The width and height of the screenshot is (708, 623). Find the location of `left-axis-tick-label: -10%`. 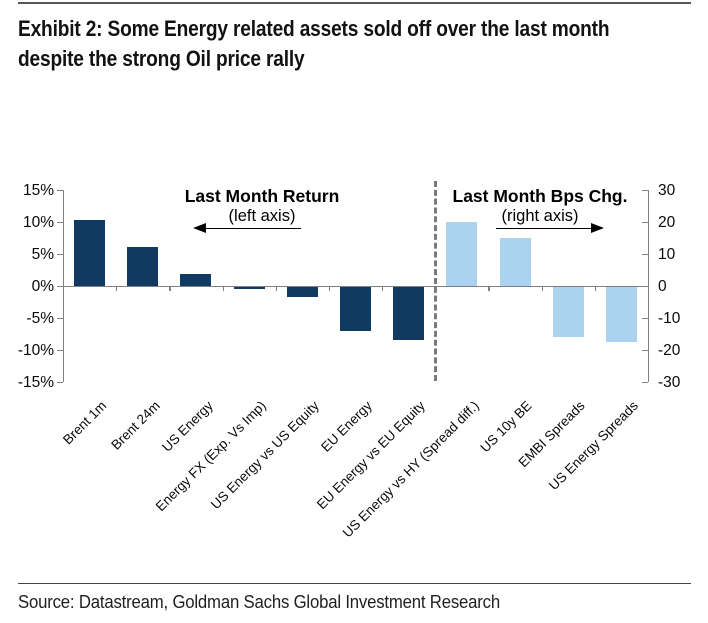

left-axis-tick-label: -10% is located at coordinates (35, 350).